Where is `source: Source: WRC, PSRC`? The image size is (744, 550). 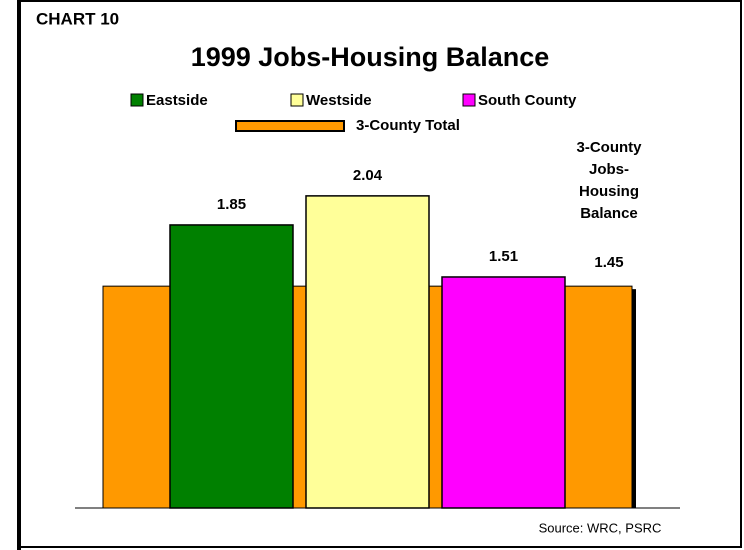
source: Source: WRC, PSRC is located at coordinates (600, 527).